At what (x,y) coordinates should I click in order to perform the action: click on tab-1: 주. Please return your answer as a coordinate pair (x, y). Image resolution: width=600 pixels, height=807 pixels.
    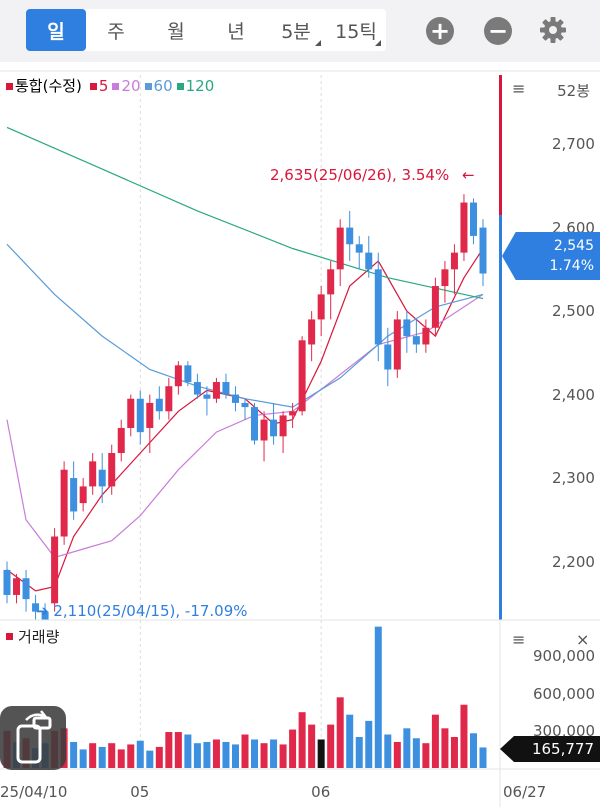
    Looking at the image, I should click on (116, 30).